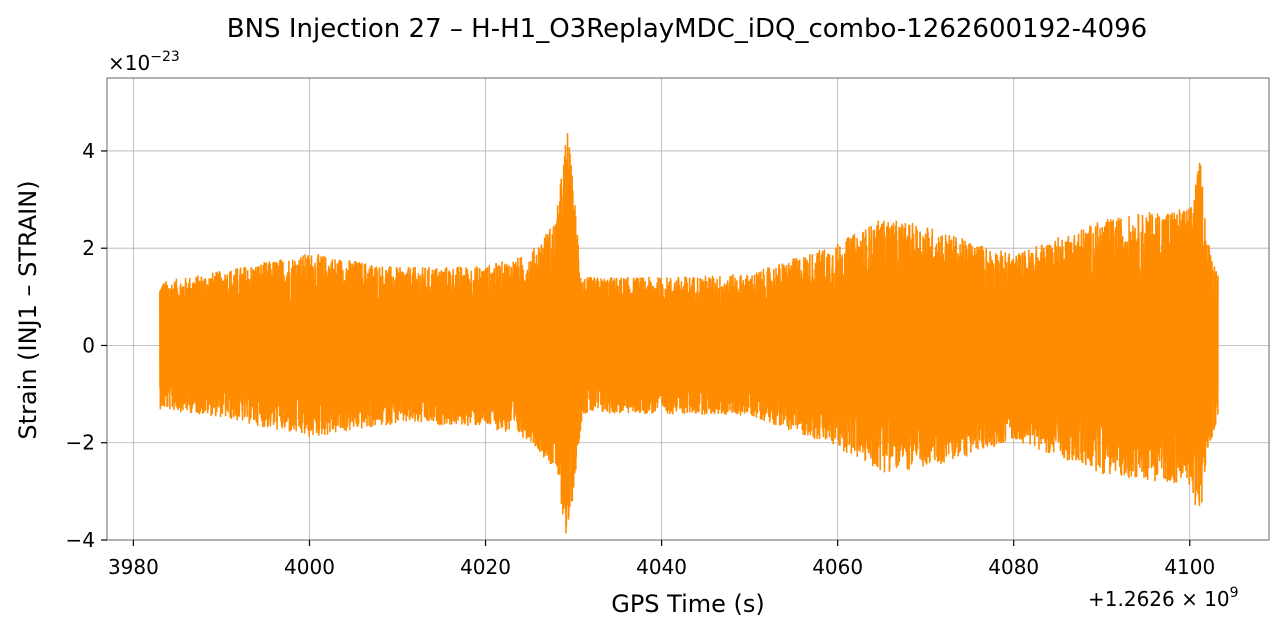  What do you see at coordinates (28, 309) in the screenshot?
I see `y-axis-title: Strain (INJ1 – STRAIN)` at bounding box center [28, 309].